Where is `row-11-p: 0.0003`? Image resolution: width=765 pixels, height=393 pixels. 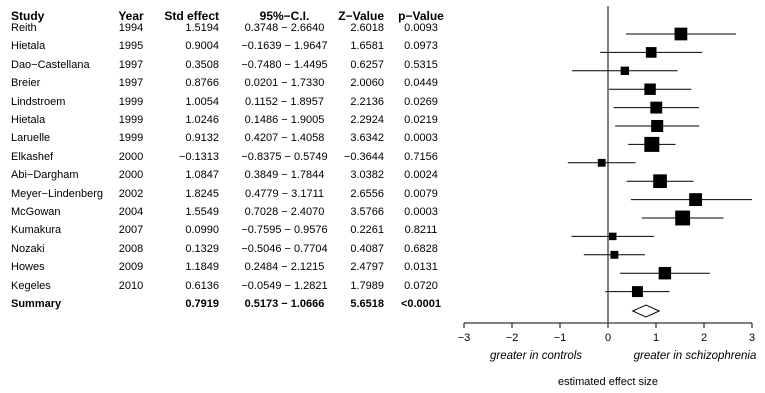 row-11-p: 0.0003 is located at coordinates (421, 212).